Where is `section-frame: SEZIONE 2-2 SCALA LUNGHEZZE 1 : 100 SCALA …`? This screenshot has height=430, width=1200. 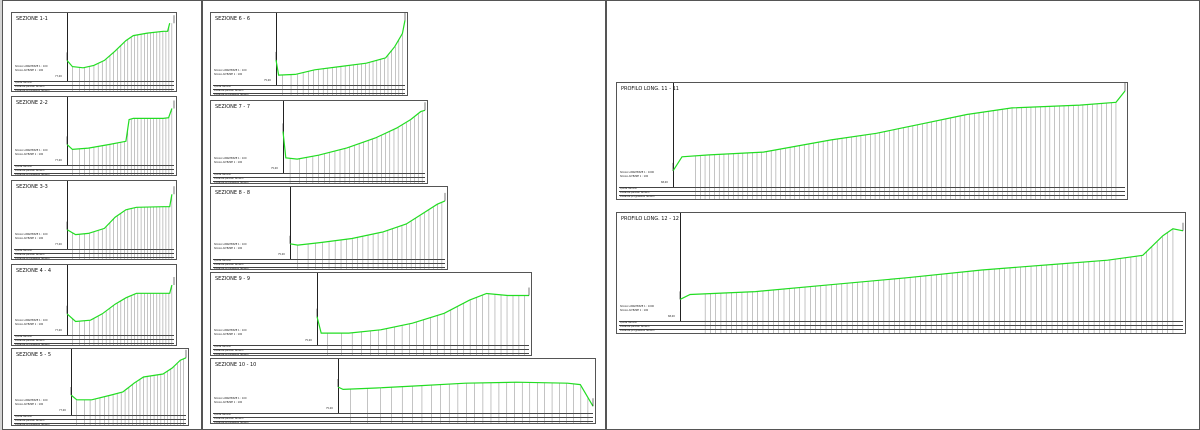
section-frame: SEZIONE 2-2 SCALA LUNGHEZZE 1 : 100 SCALA … is located at coordinates (94, 136).